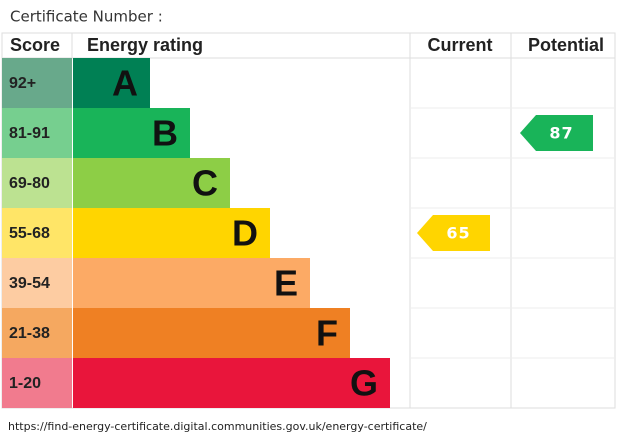  I want to click on rating-letter: B, so click(165, 133).